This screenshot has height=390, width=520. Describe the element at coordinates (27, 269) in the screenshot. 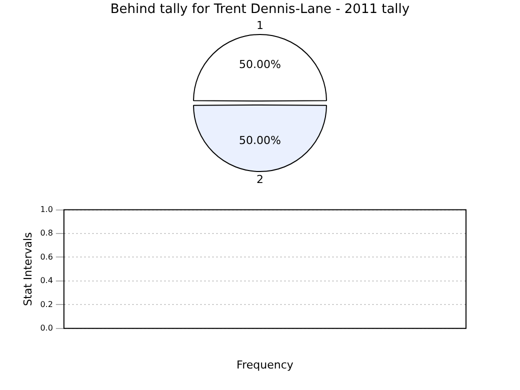

I see `y-axis-title: Stat Intervals` at that location.